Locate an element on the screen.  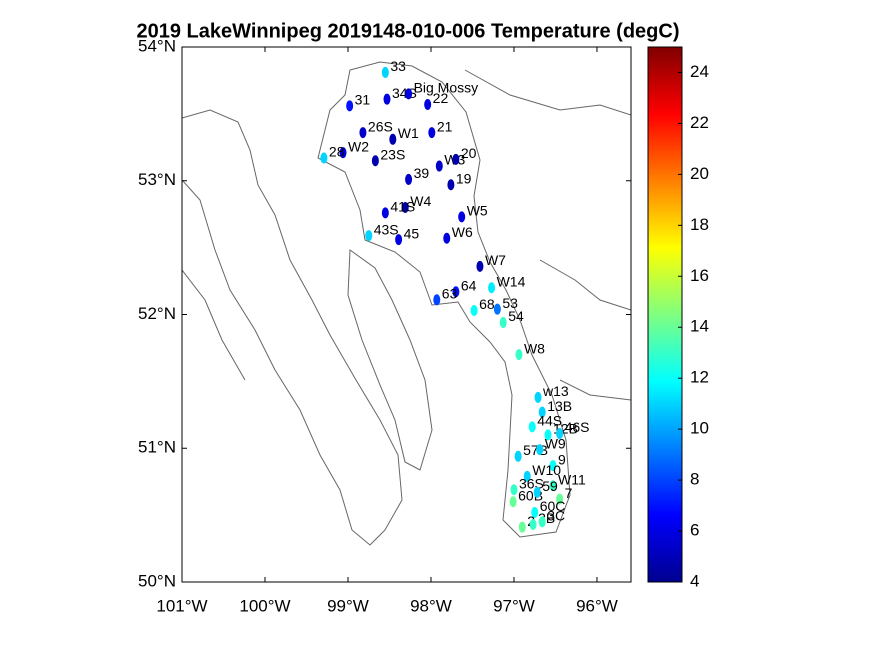
station-label: 7 is located at coordinates (569, 493).